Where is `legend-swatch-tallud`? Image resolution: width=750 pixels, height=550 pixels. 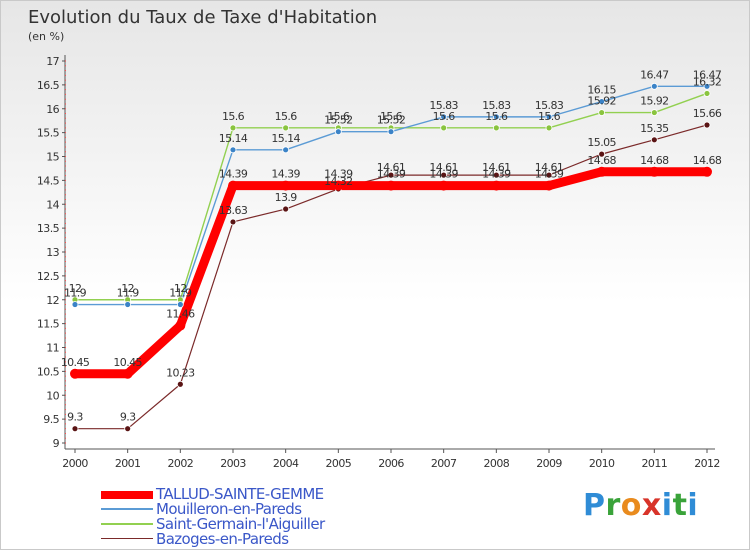
legend-swatch-tallud is located at coordinates (127, 495).